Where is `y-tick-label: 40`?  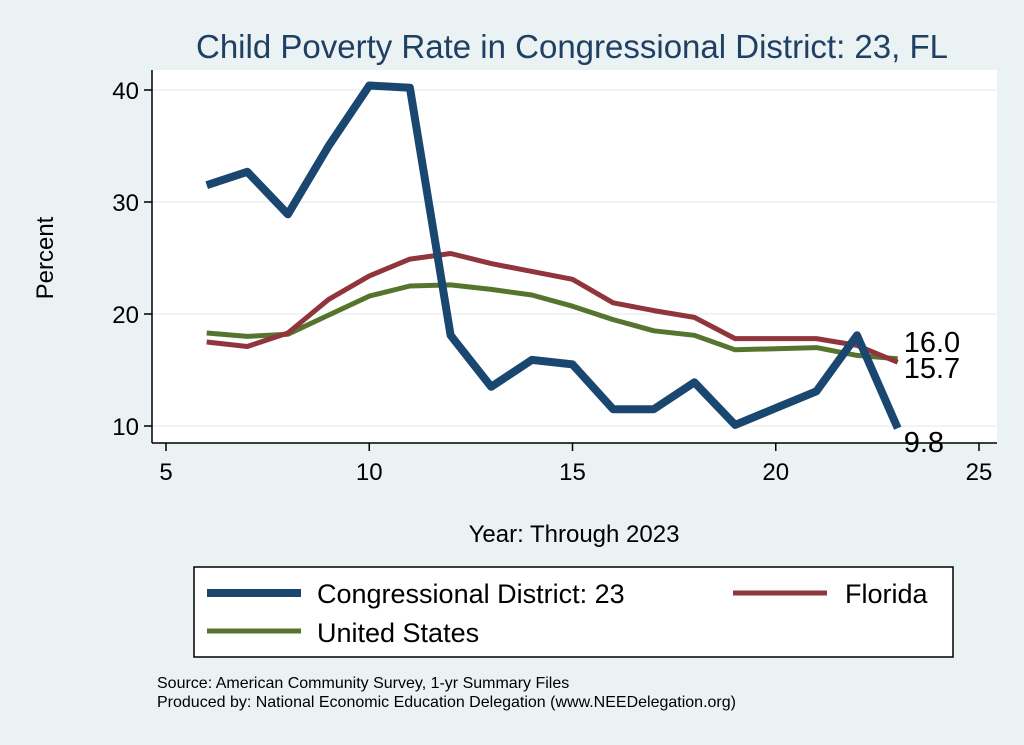
y-tick-label: 40 is located at coordinates (125, 91).